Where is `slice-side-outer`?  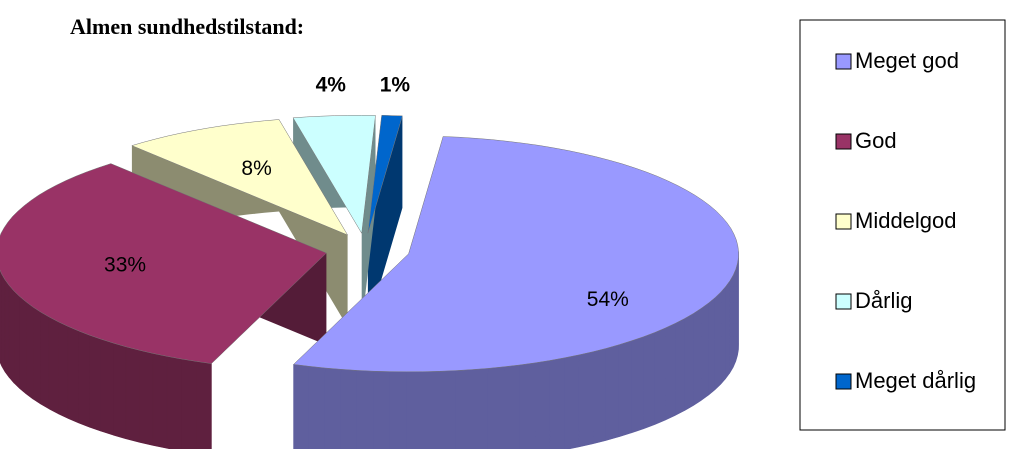
slice-side-outer is located at coordinates (106, 359).